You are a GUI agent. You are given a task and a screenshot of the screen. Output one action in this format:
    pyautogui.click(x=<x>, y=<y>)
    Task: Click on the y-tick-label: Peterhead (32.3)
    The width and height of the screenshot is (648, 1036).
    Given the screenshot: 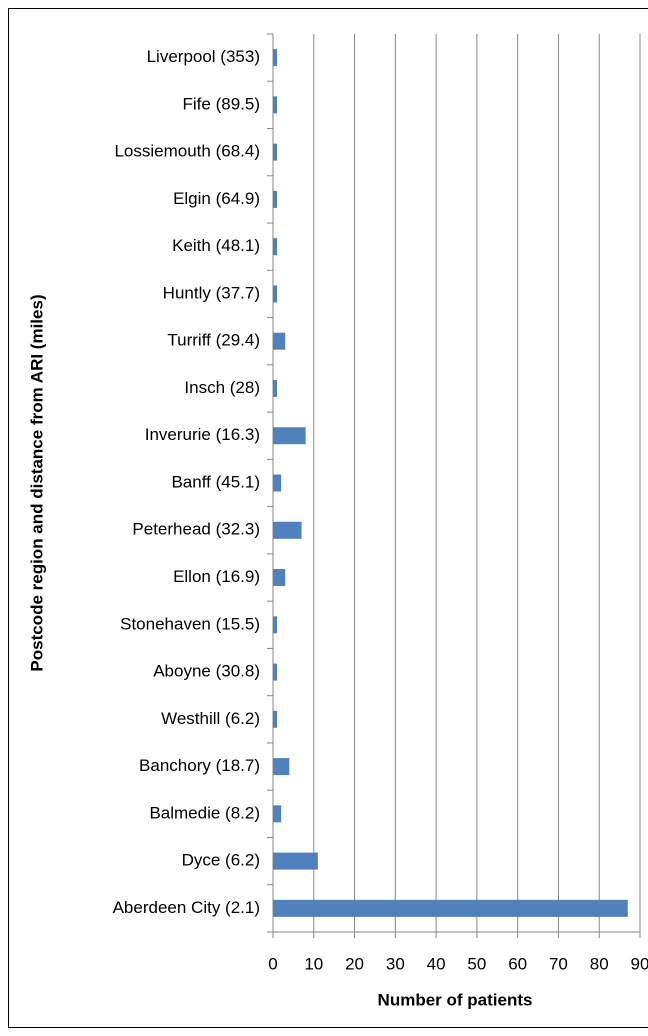 What is the action you would take?
    pyautogui.click(x=196, y=529)
    